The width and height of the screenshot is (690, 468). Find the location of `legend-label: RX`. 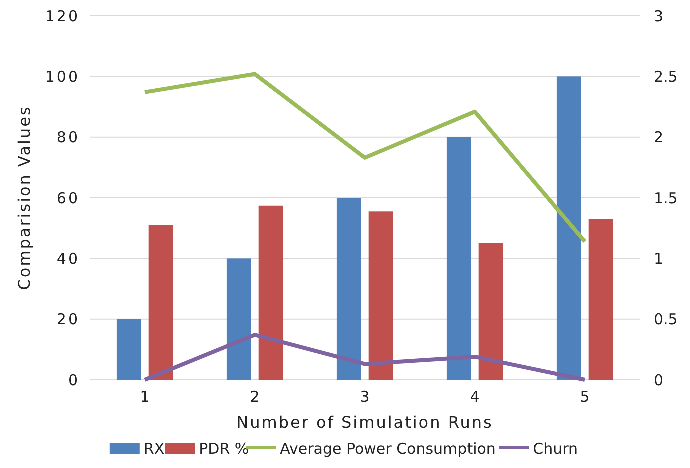

legend-label: RX is located at coordinates (154, 449).